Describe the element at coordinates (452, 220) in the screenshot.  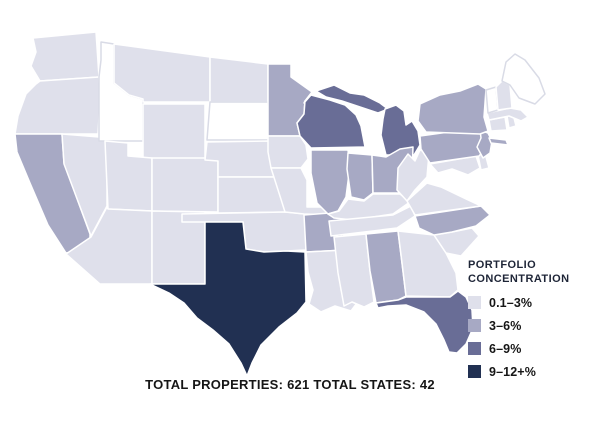
I see `state-NC` at that location.